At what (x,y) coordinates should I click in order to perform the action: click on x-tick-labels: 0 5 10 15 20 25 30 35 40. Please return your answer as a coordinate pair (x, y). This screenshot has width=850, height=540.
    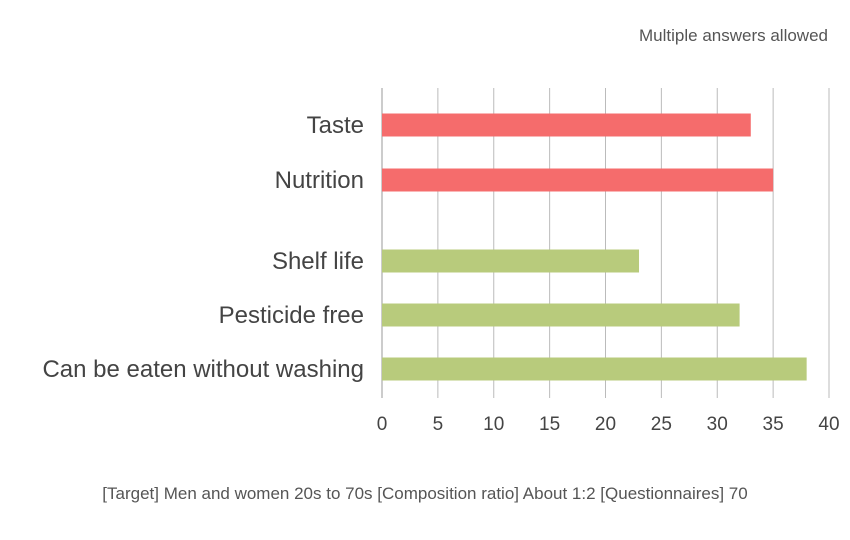
    Looking at the image, I should click on (608, 424).